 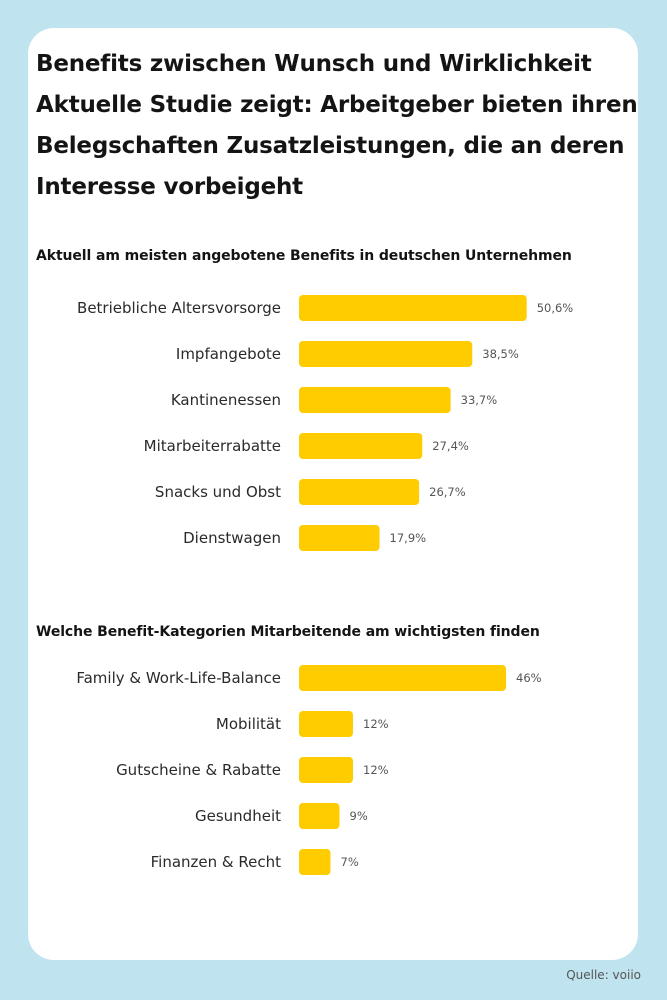 I want to click on value-label: 27,4%, so click(x=450, y=446).